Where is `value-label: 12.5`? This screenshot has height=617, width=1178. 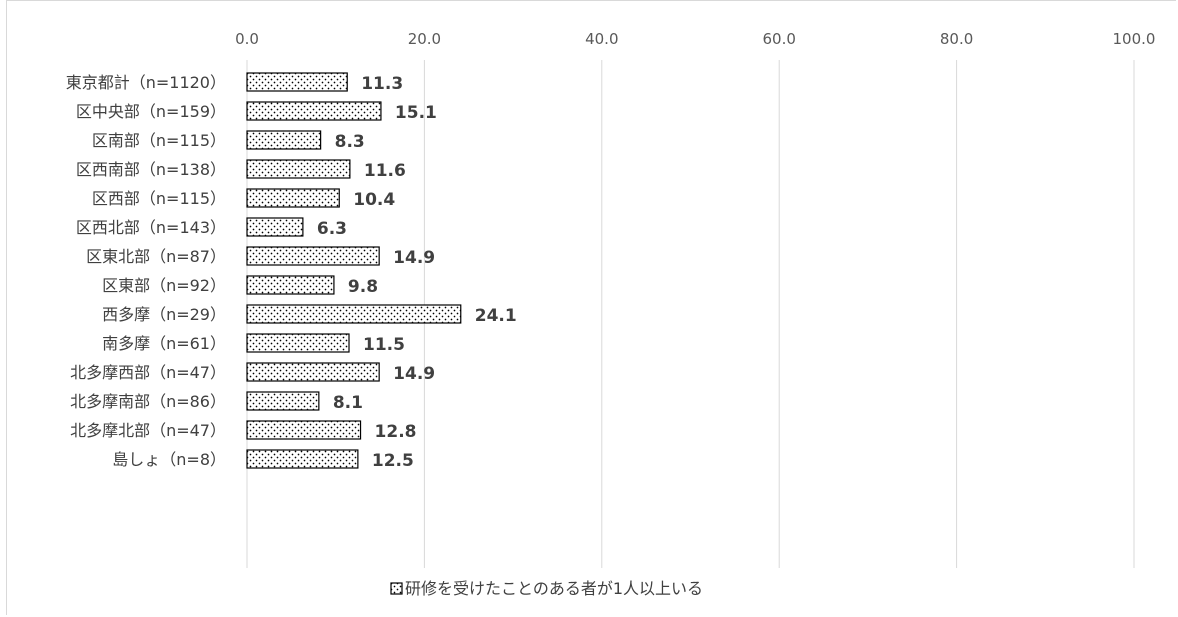
value-label: 12.5 is located at coordinates (393, 461).